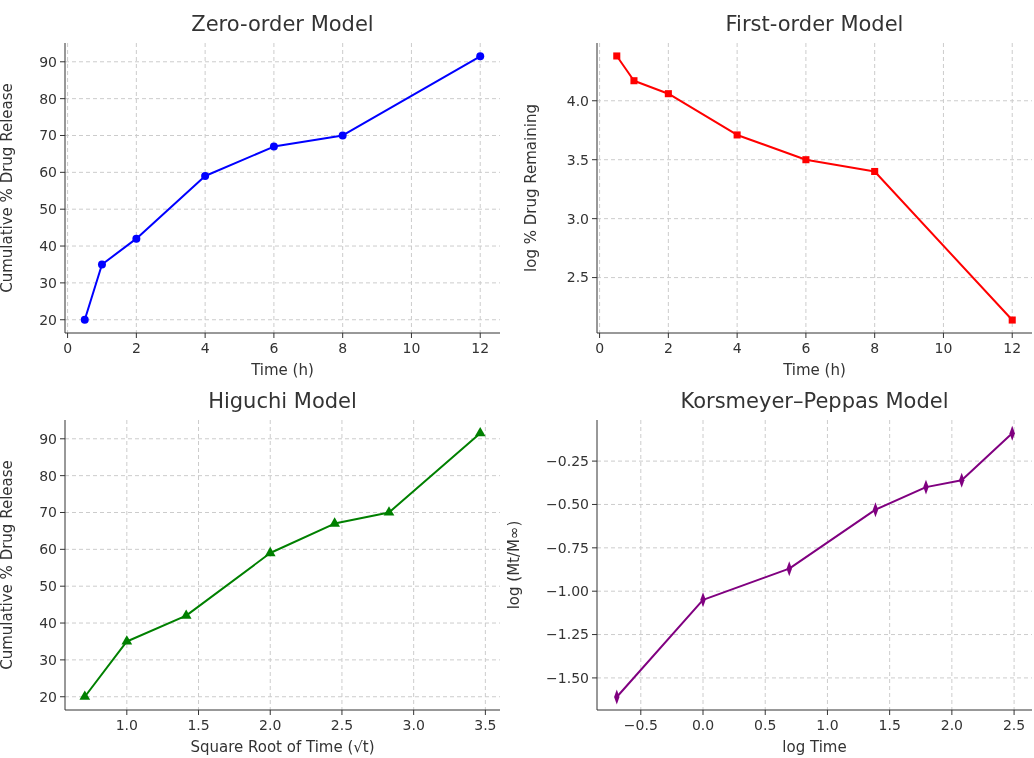 This screenshot has height=758, width=1034. I want to click on x-tick-label: 3.5, so click(485, 725).